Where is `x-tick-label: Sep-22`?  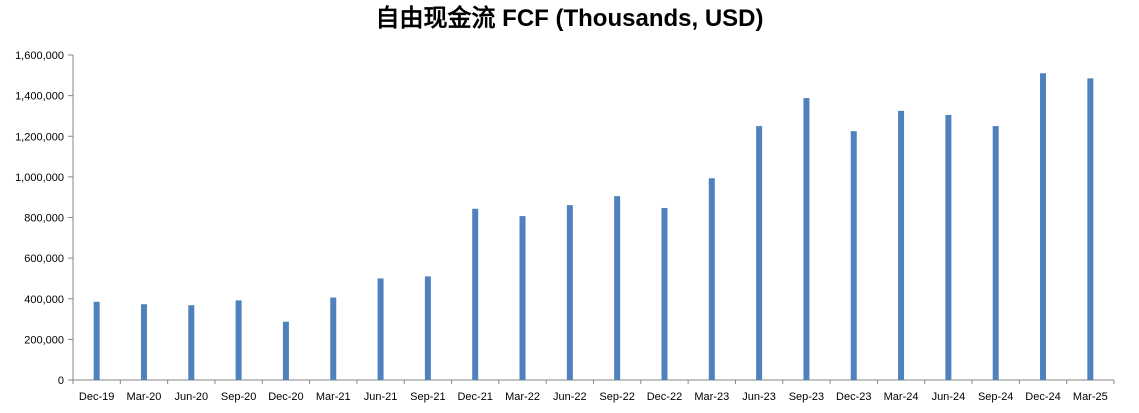 x-tick-label: Sep-22 is located at coordinates (616, 397).